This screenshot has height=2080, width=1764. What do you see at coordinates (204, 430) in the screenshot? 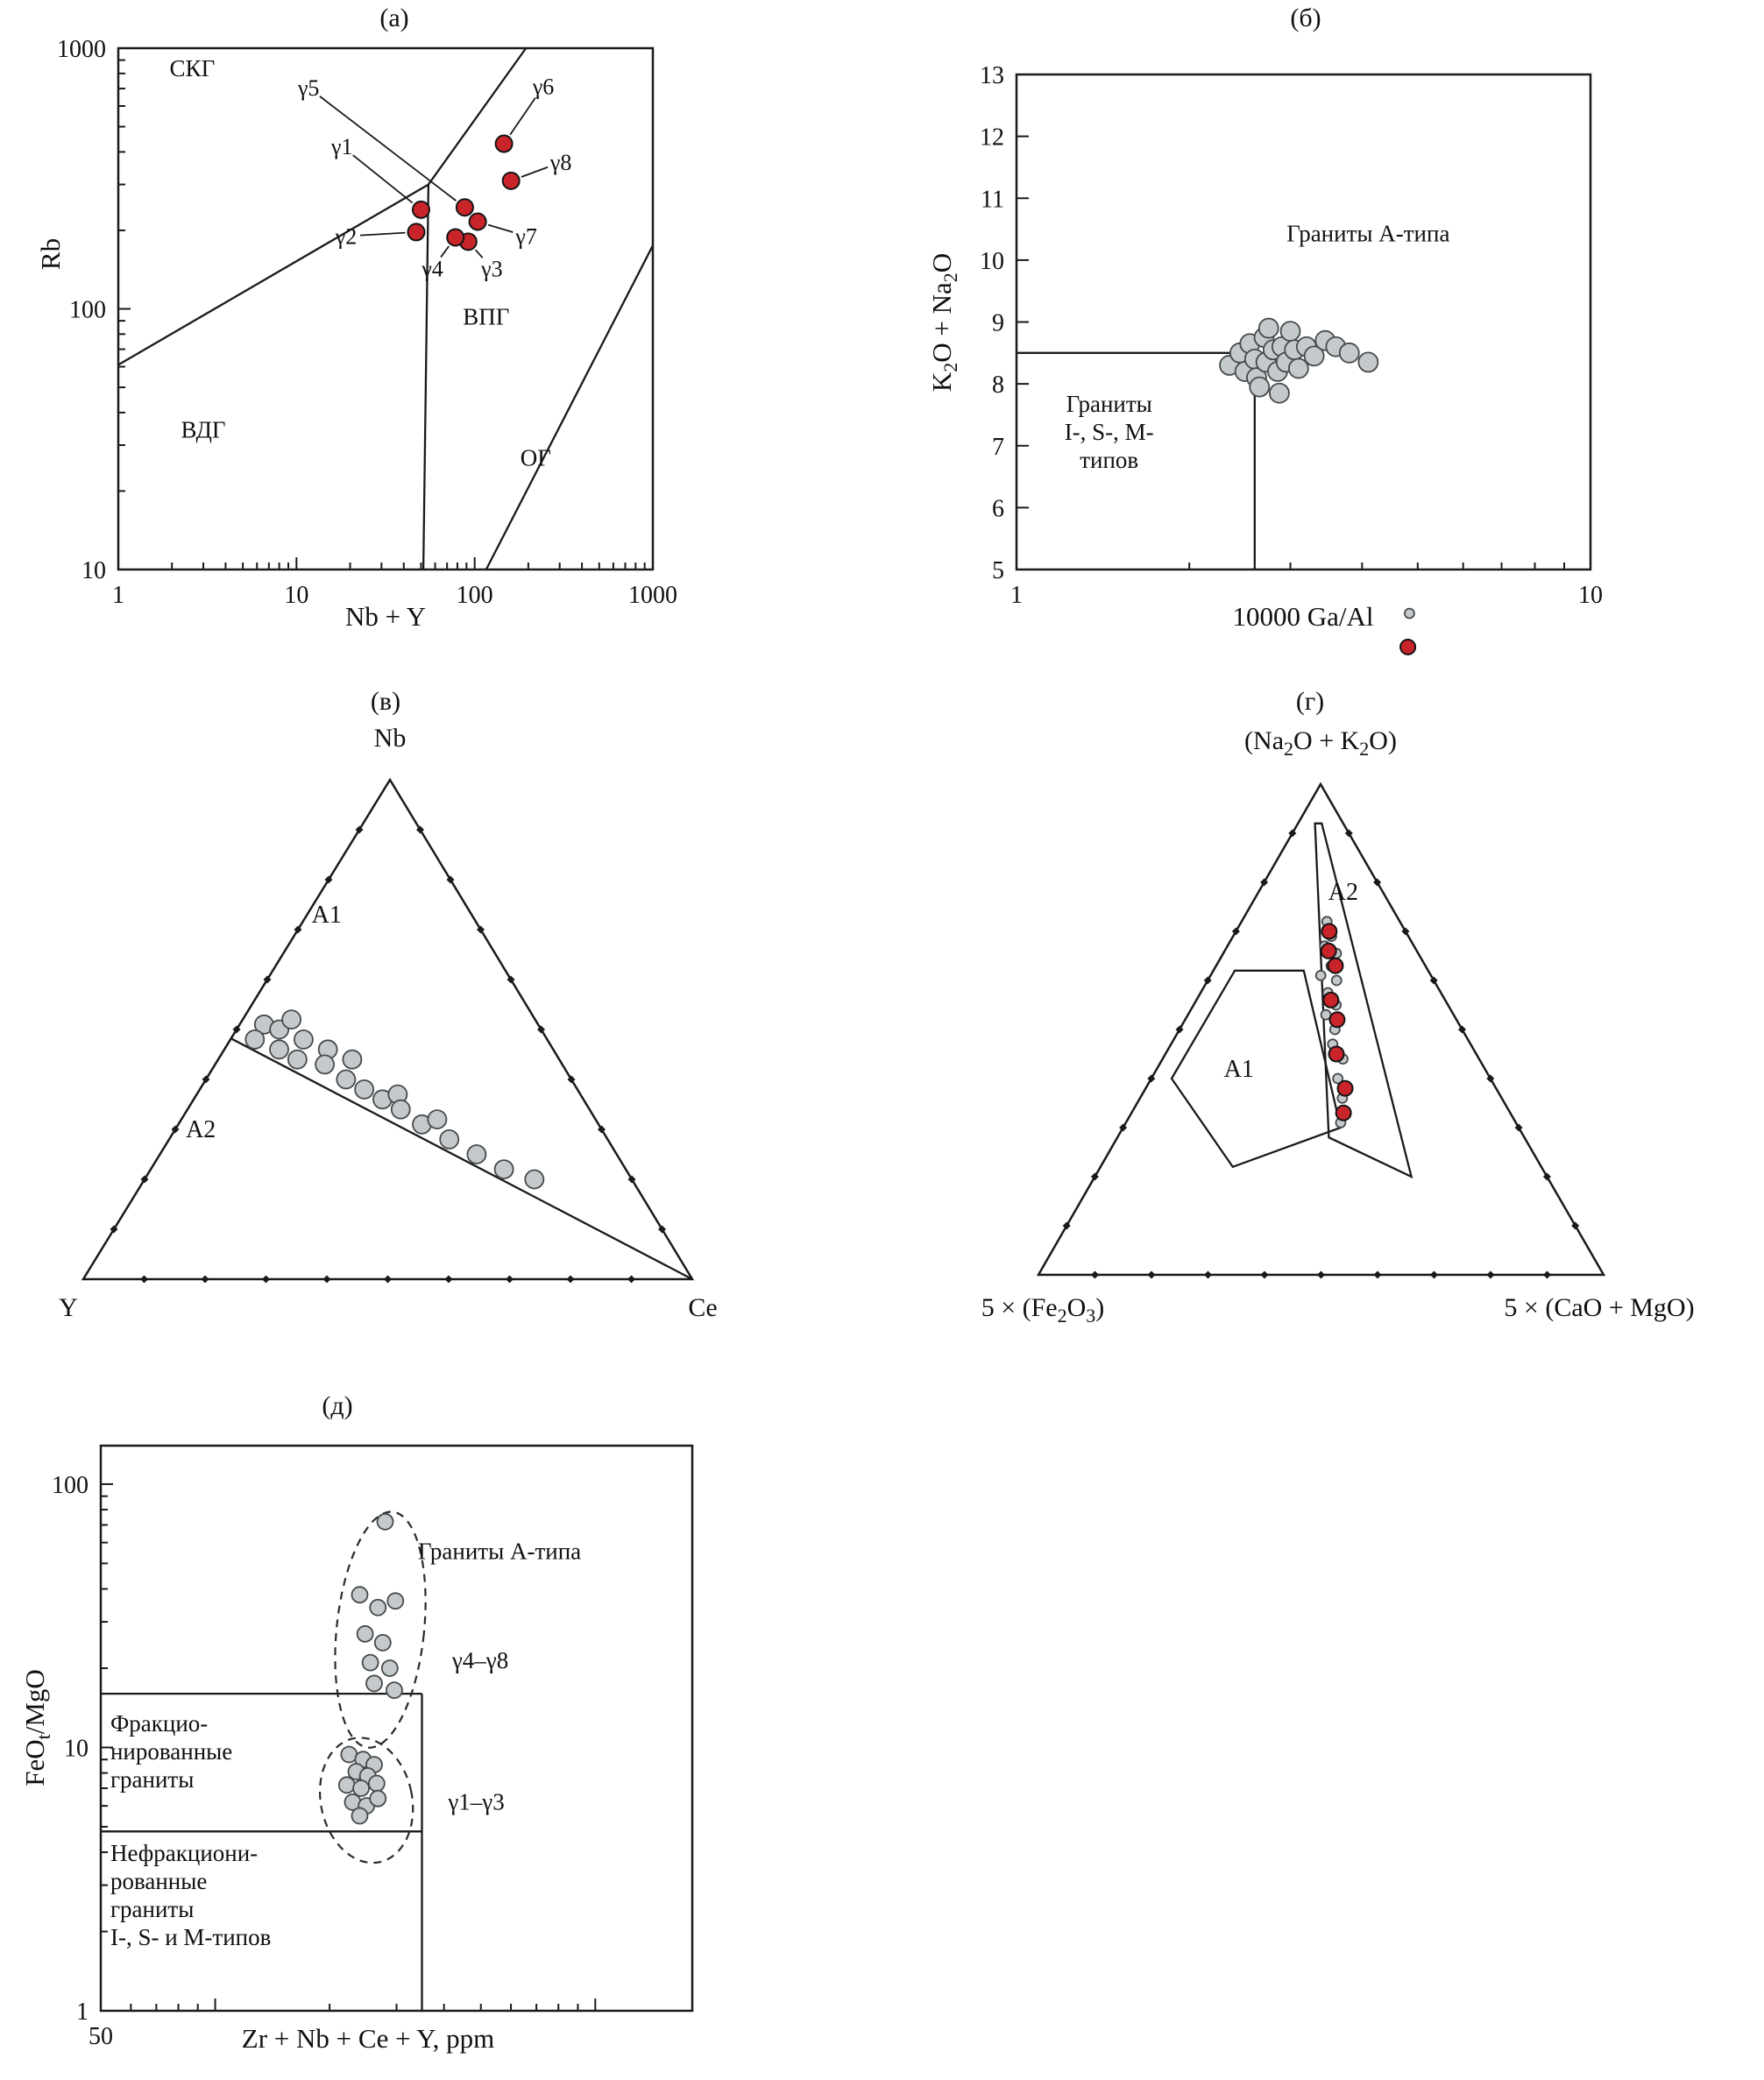
I see `svg-text: ВДГ` at bounding box center [204, 430].